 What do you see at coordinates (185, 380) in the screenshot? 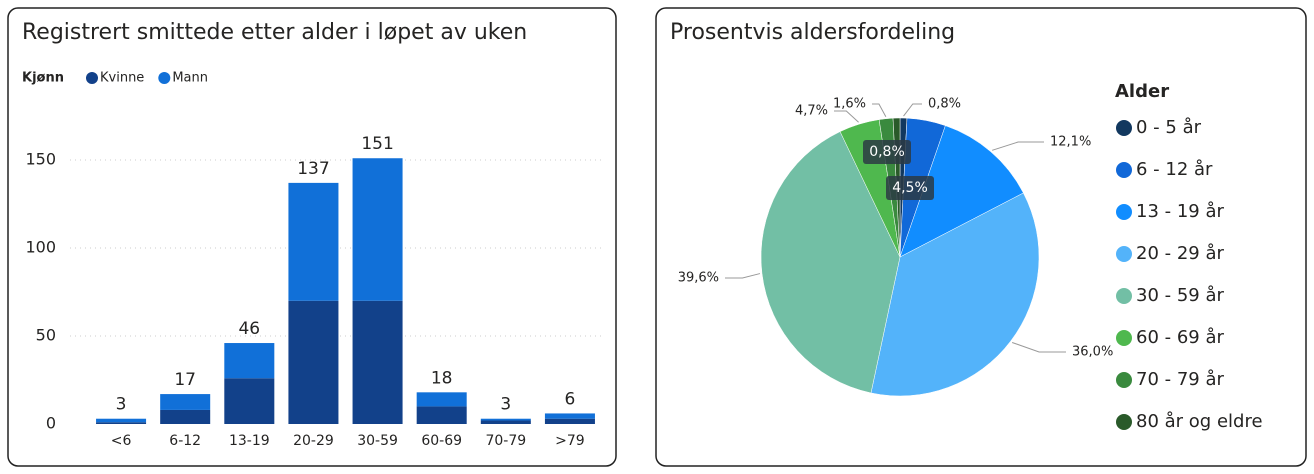
I see `total-label: 17` at bounding box center [185, 380].